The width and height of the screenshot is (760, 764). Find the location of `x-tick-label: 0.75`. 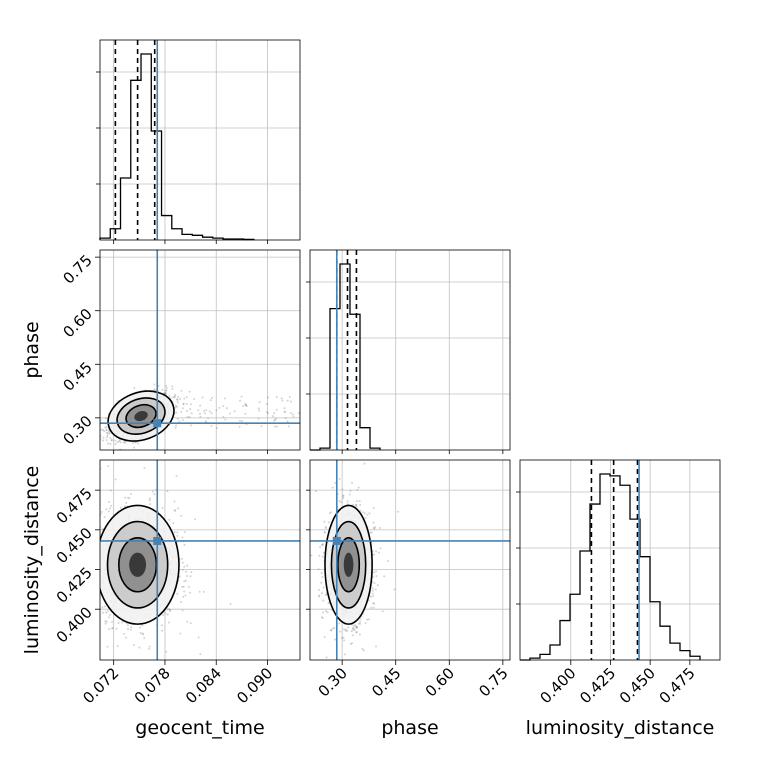

x-tick-label: 0.75 is located at coordinates (493, 682).